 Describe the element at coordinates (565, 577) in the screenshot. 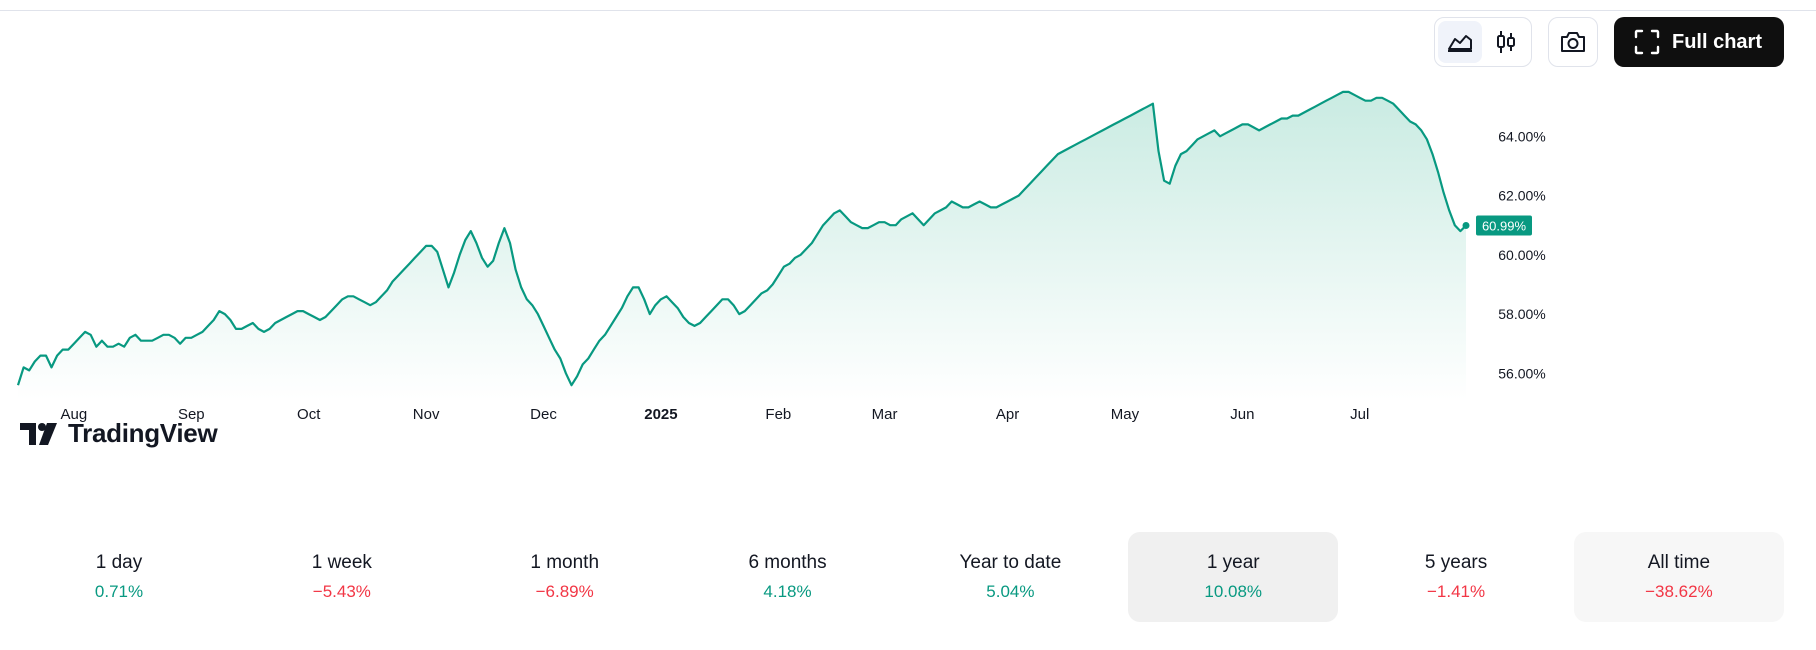

I see `period-tab: 1 month −6.89%` at that location.